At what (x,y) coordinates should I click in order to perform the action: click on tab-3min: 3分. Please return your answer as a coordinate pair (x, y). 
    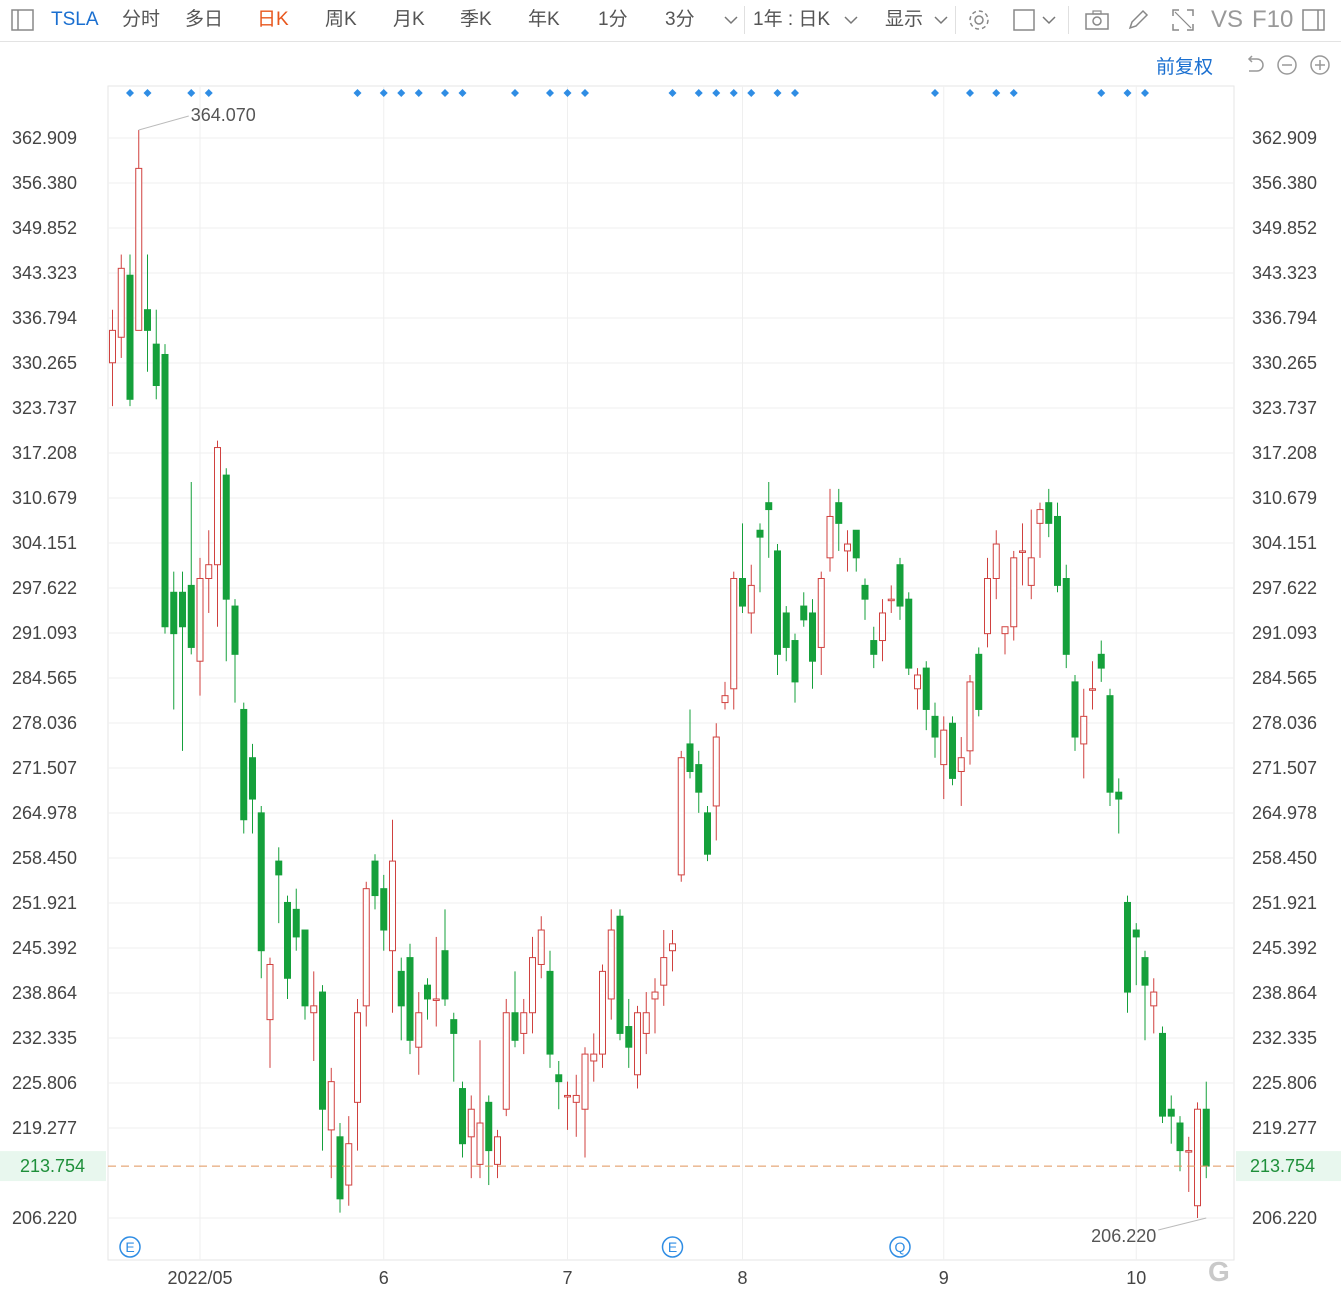
    Looking at the image, I should click on (680, 19).